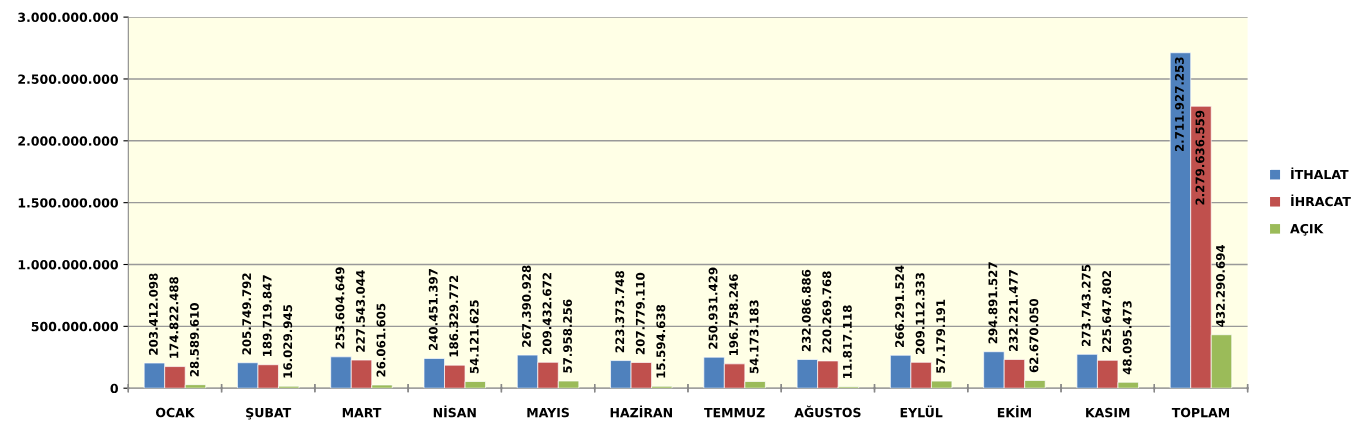 The width and height of the screenshot is (1365, 428). Describe the element at coordinates (1200, 412) in the screenshot. I see `x-tick-label: TOPLAM` at that location.